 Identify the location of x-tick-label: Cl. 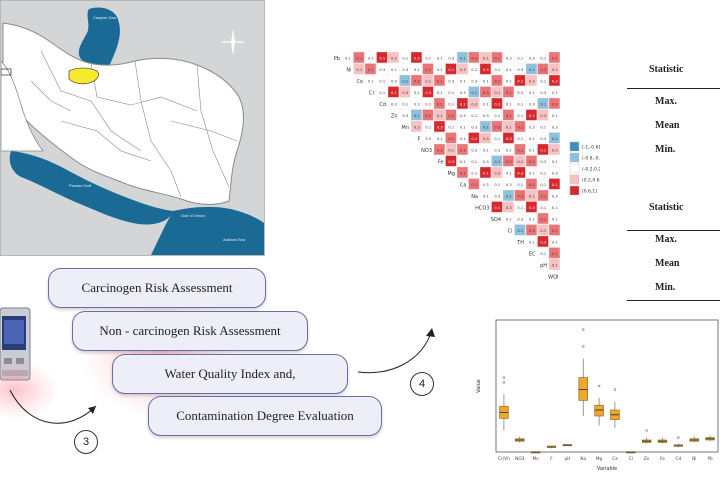
(631, 458).